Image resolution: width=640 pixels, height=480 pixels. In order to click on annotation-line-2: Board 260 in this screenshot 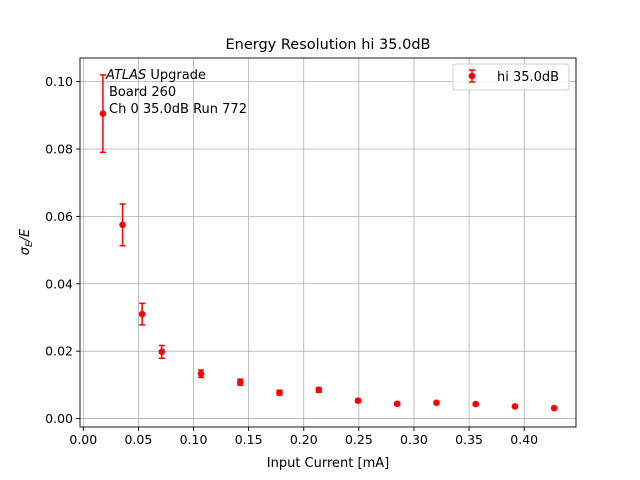, I will do `click(142, 92)`.